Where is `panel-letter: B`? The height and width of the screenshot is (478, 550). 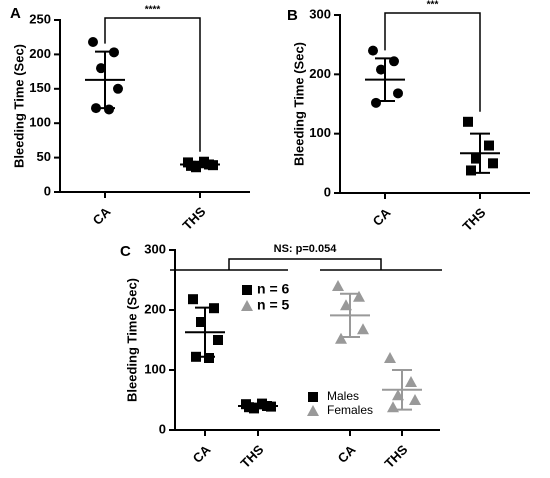 panel-letter: B is located at coordinates (292, 15).